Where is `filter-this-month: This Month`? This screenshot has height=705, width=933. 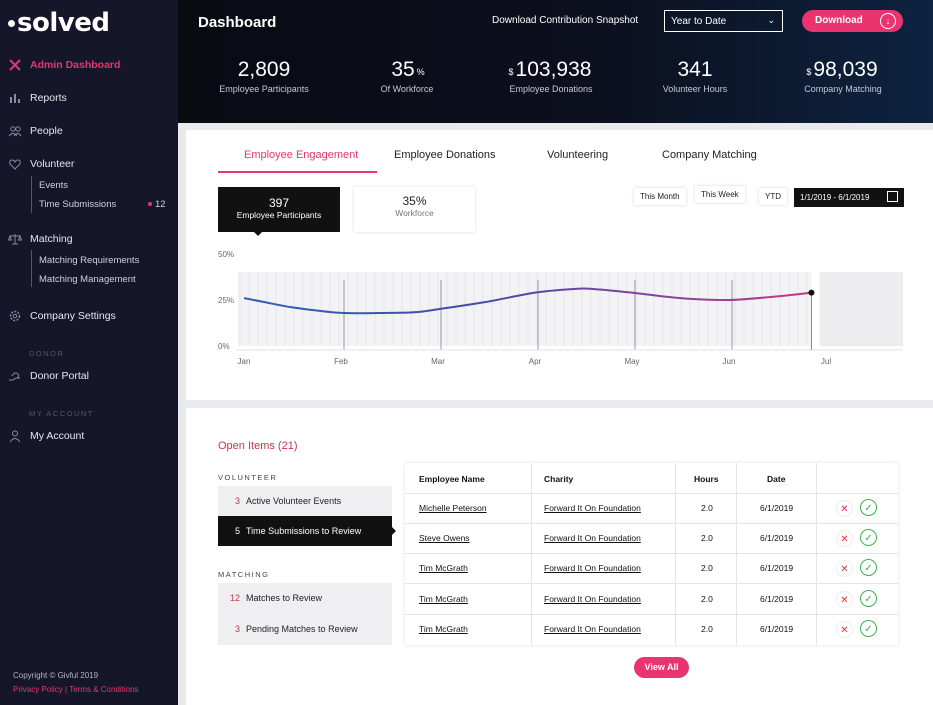 filter-this-month: This Month is located at coordinates (660, 196).